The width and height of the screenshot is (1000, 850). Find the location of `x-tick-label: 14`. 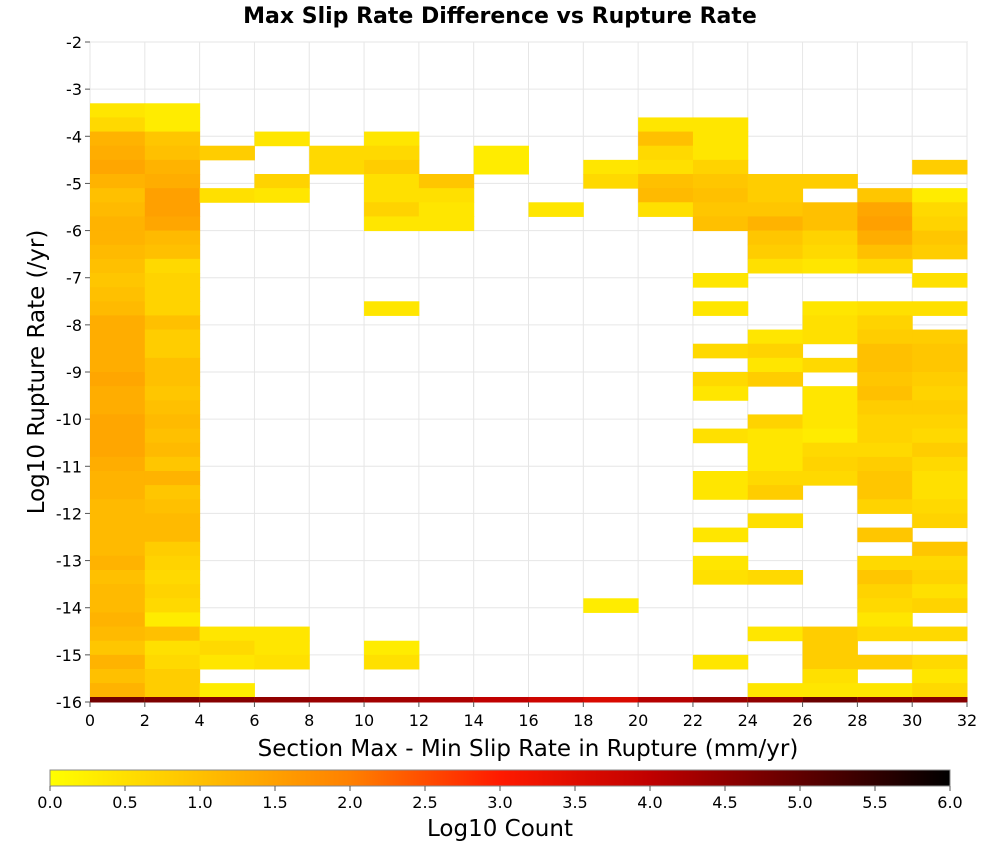

x-tick-label: 14 is located at coordinates (474, 720).